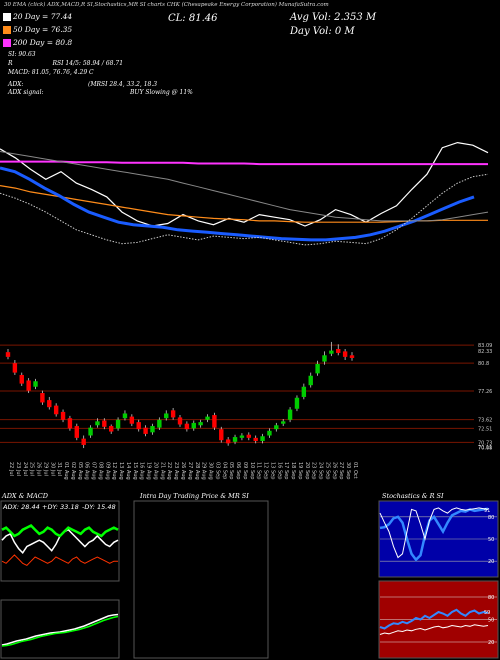  What do you see at coordinates (21, 507) in the screenshot?
I see `adx-value-label: ADX: 28.44` at bounding box center [21, 507].